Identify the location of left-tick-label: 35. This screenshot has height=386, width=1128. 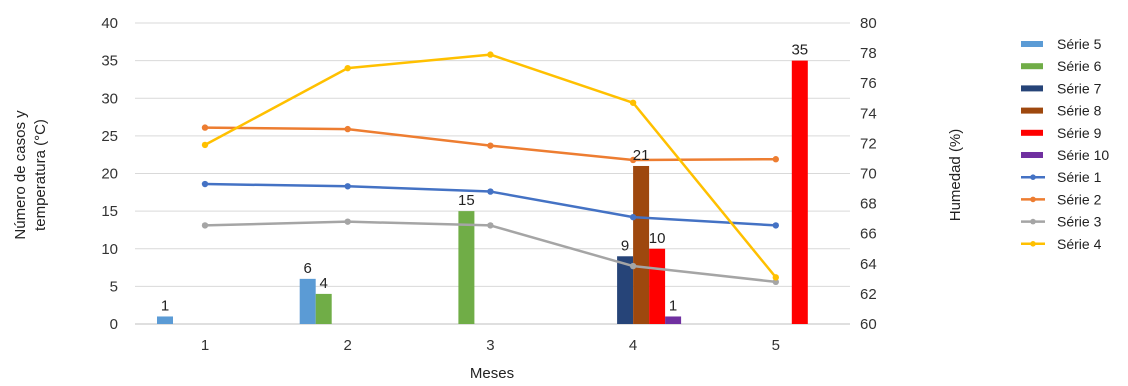
(109, 61).